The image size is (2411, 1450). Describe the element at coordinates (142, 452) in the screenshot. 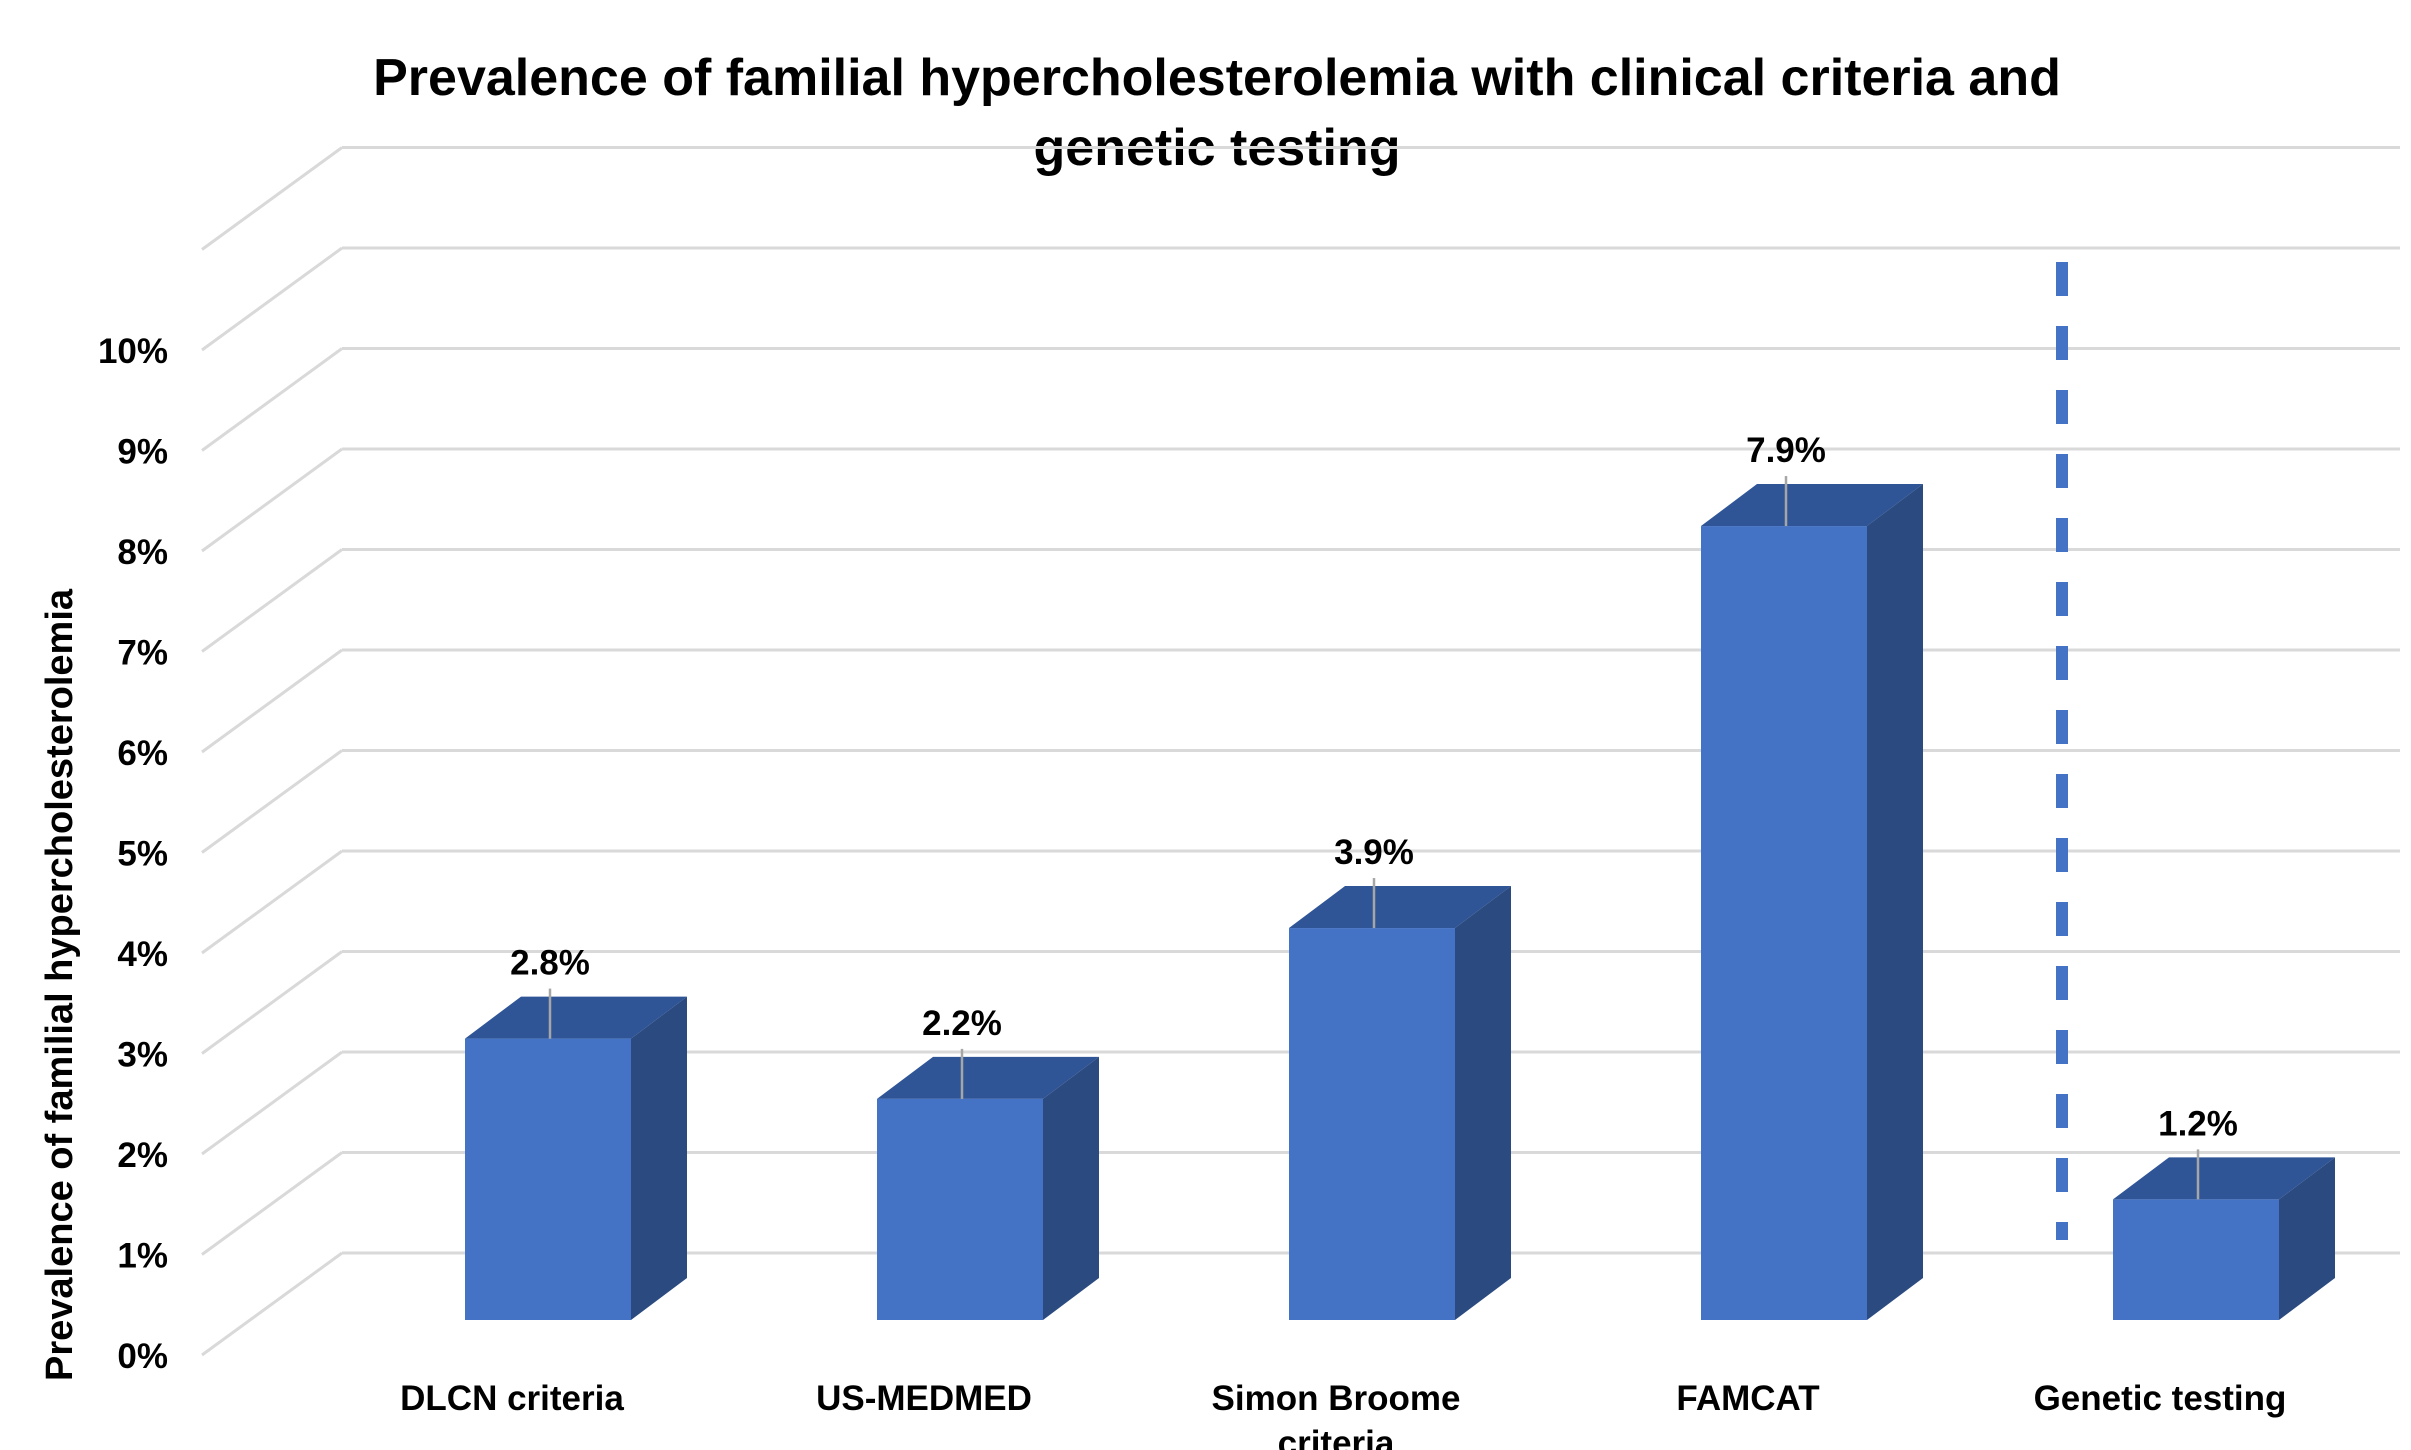

I see `y-tick-label: 9%` at that location.